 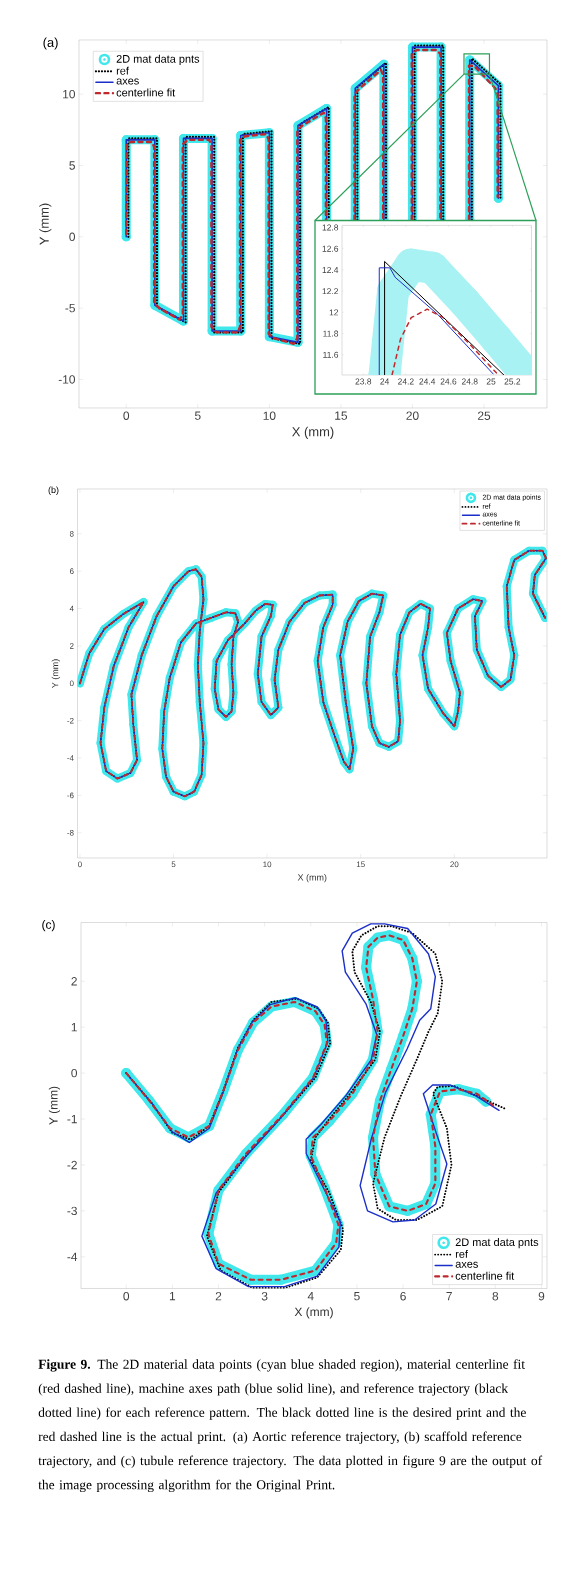 I want to click on y-tick-label: 11.6, so click(x=331, y=354).